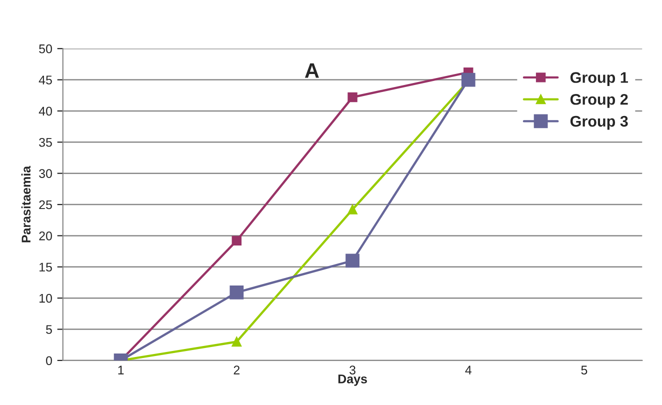 This screenshot has width=662, height=405. What do you see at coordinates (121, 370) in the screenshot?
I see `x-tick-label: 1` at bounding box center [121, 370].